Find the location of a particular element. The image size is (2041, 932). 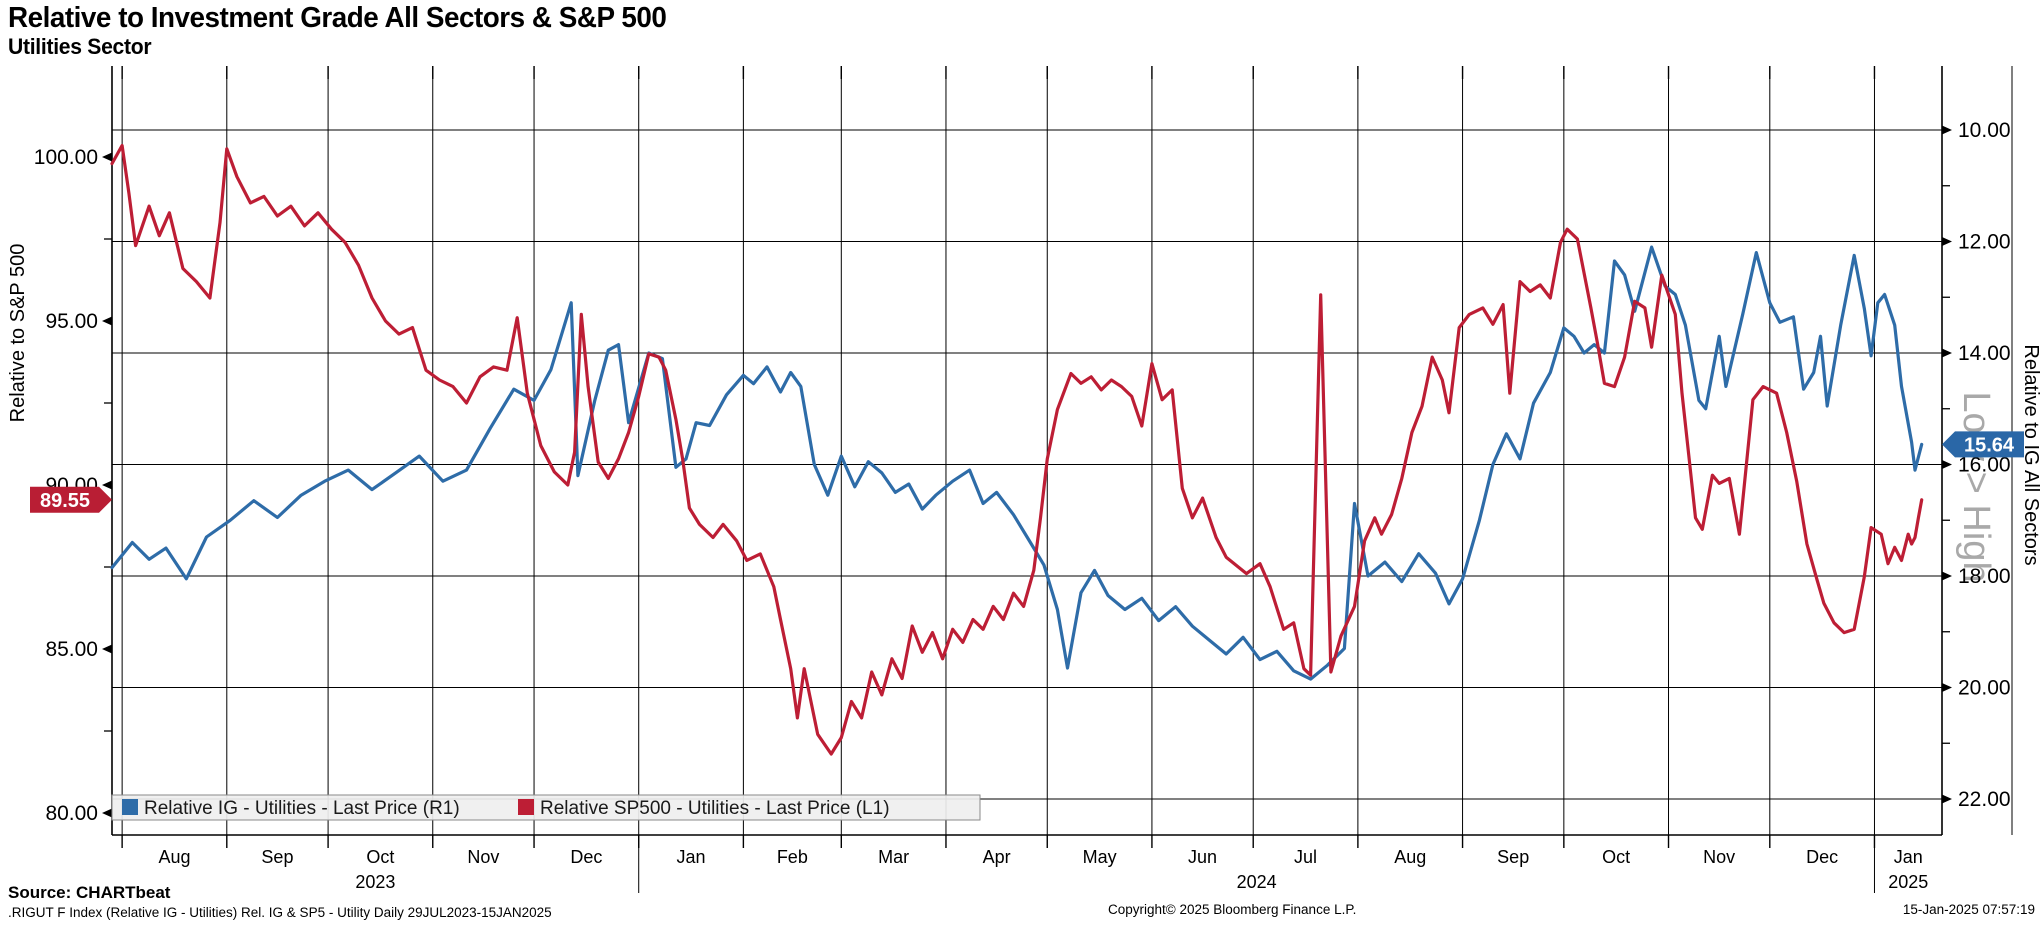

month-label: Jul is located at coordinates (1305, 857).